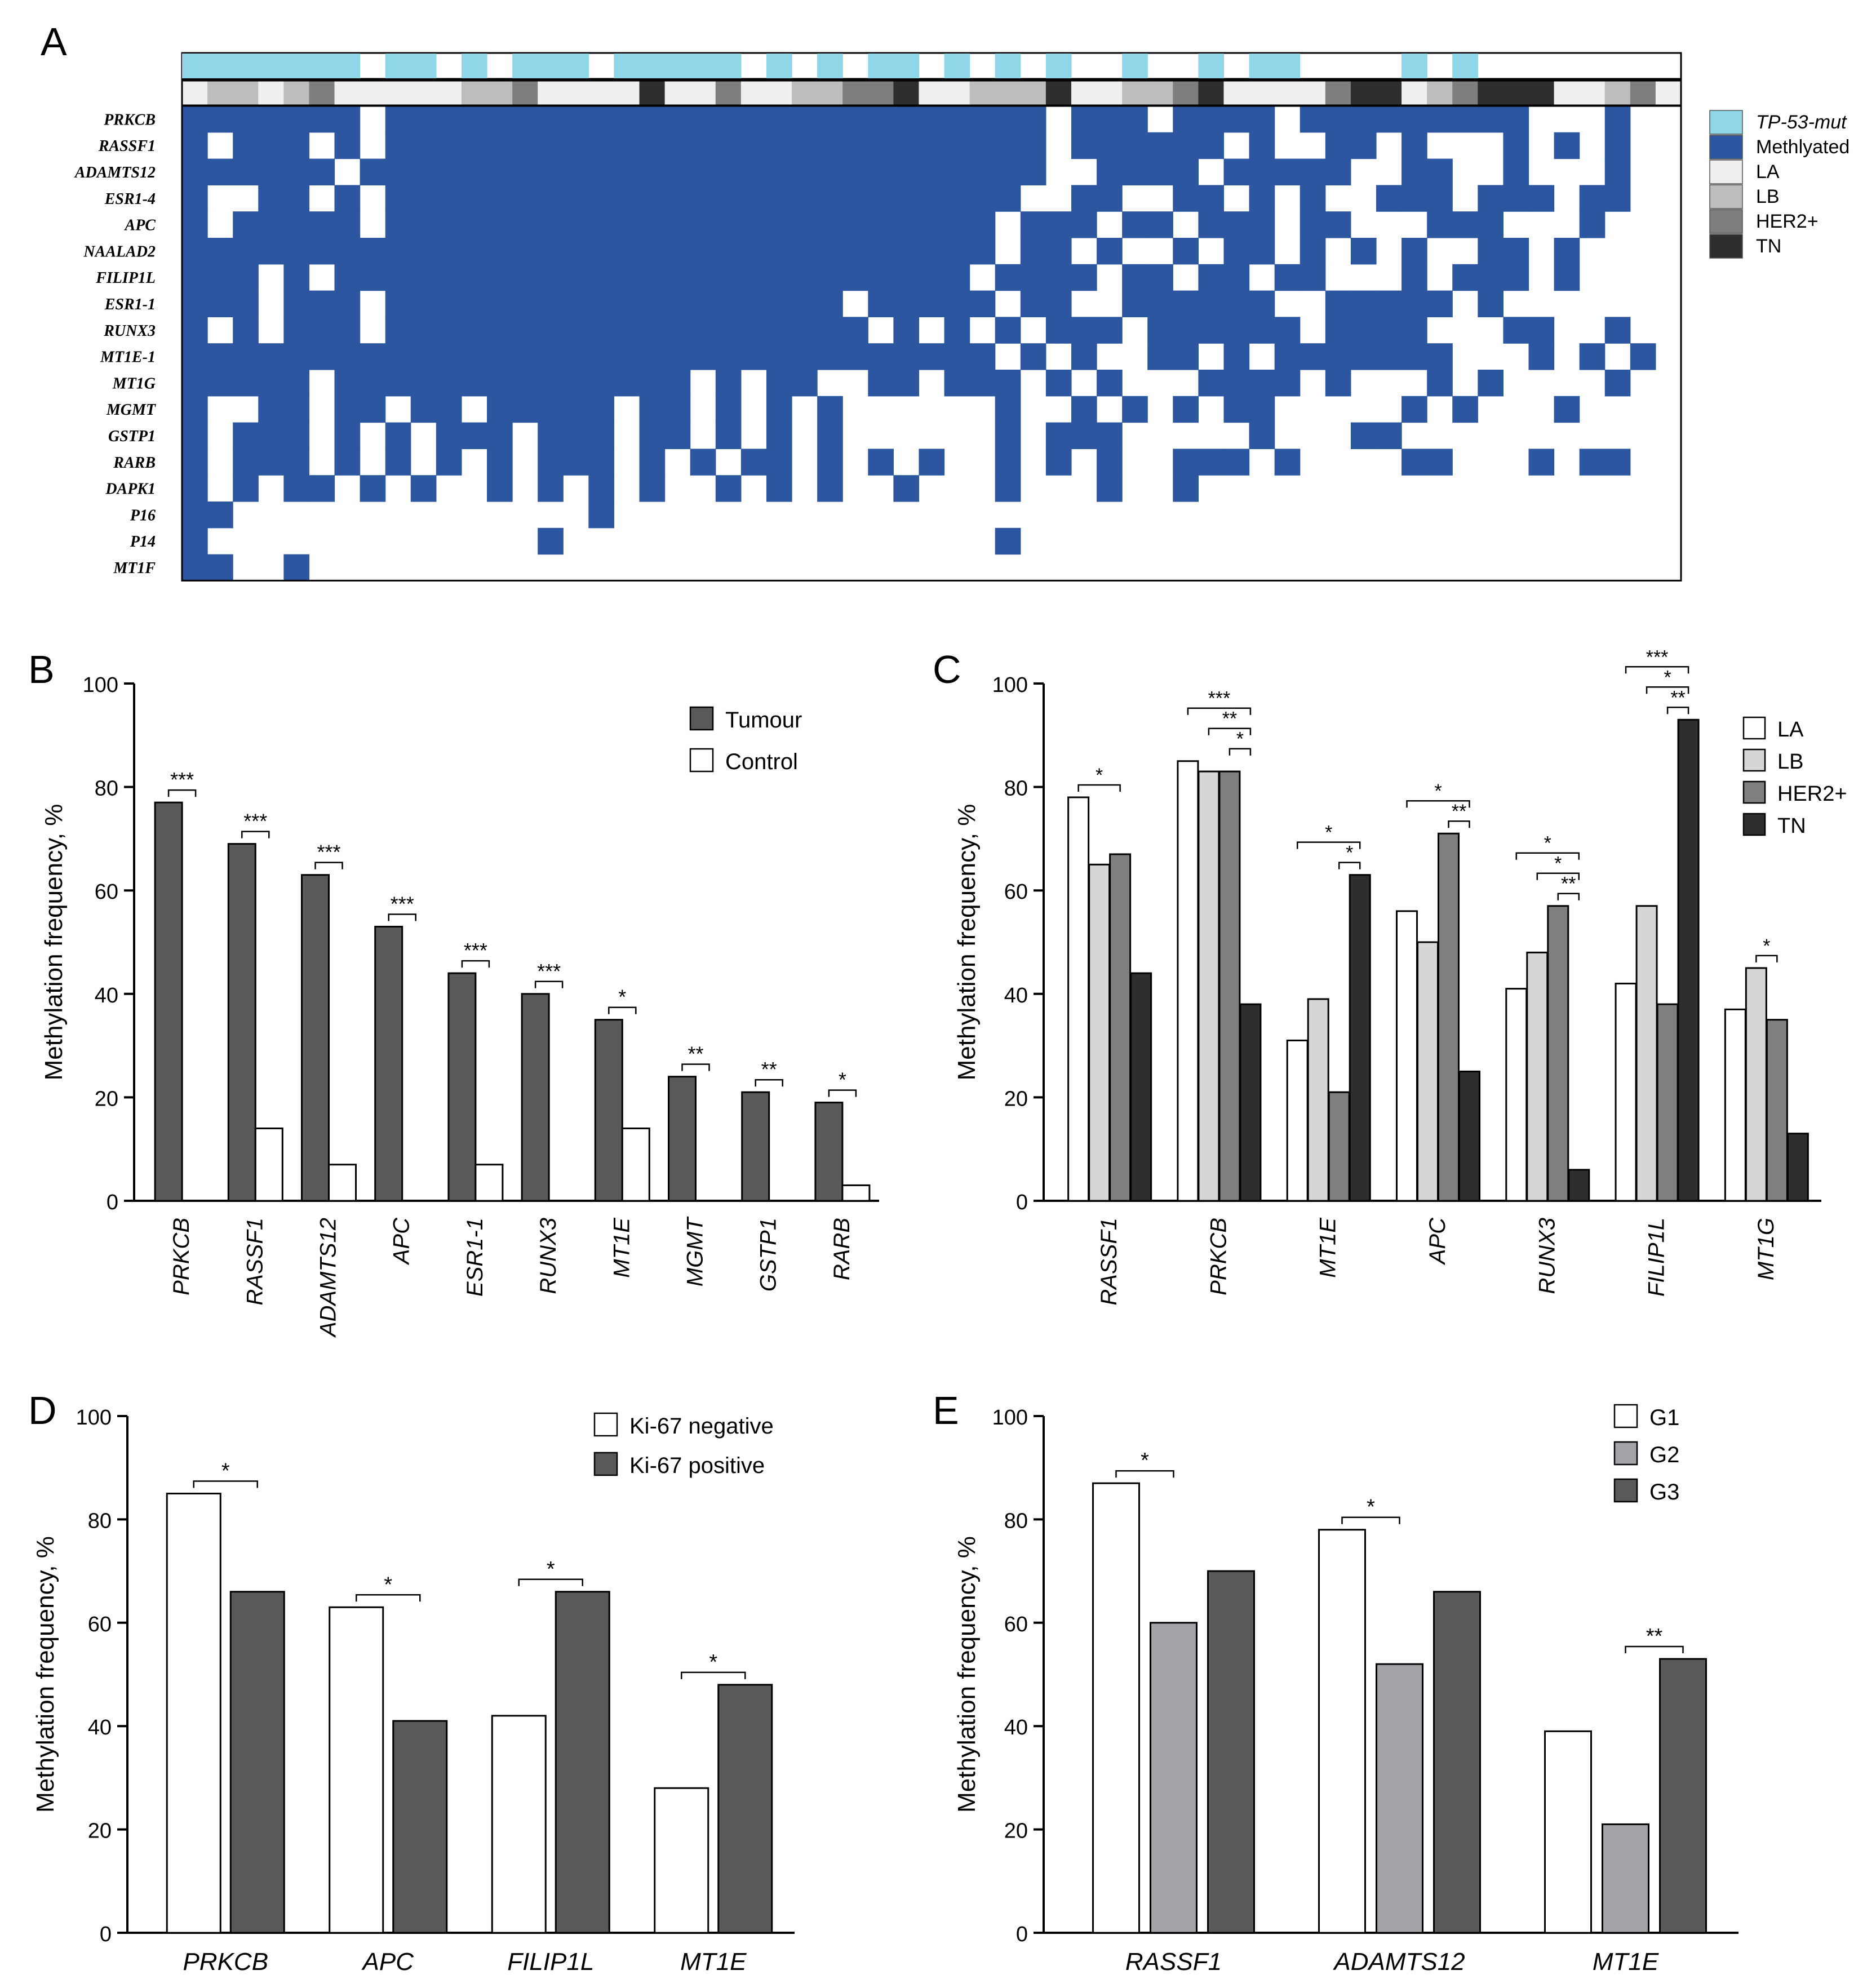 The height and width of the screenshot is (1988, 1876). What do you see at coordinates (1078, 999) in the screenshot?
I see `bar-la-rassf1` at bounding box center [1078, 999].